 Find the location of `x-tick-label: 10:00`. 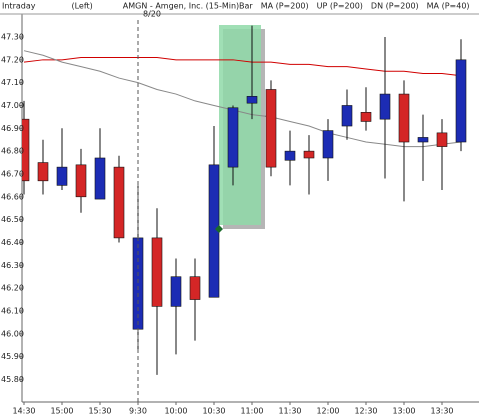

x-tick-label: 10:00 is located at coordinates (175, 411).